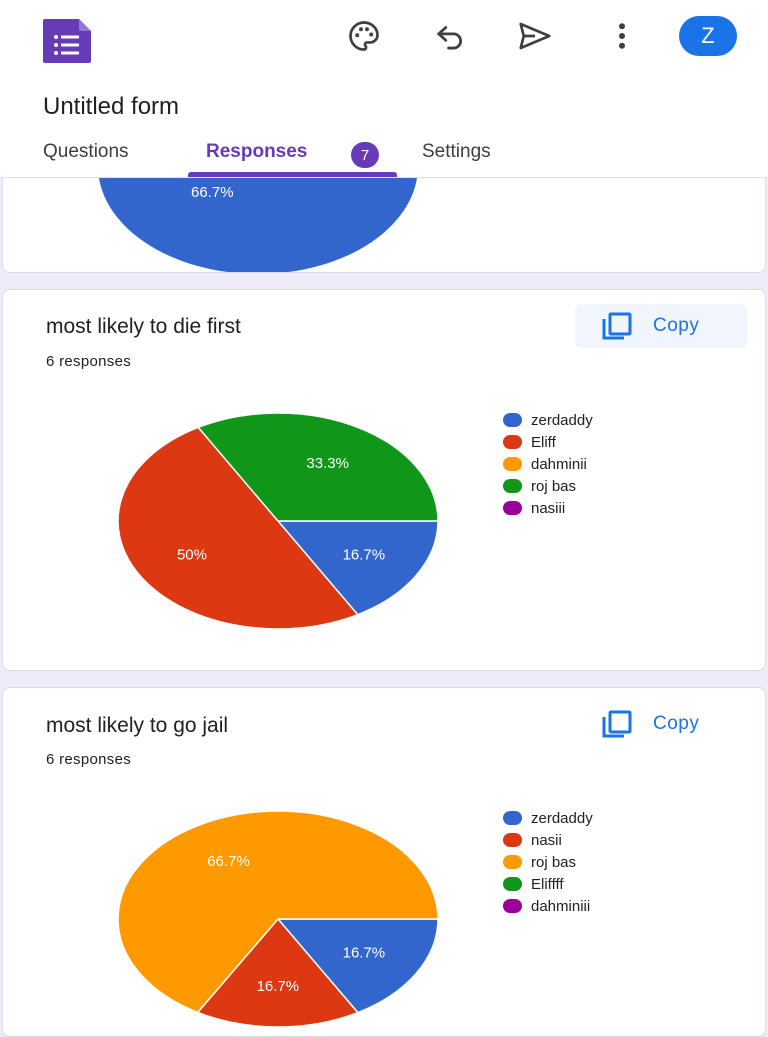  What do you see at coordinates (137, 725) in the screenshot?
I see `question-title: most likely to go jail` at bounding box center [137, 725].